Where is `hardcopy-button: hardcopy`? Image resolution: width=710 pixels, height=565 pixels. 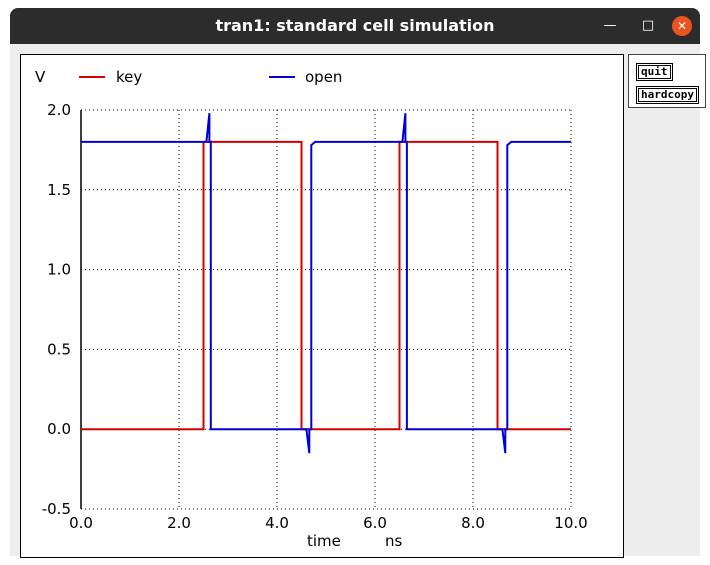 hardcopy-button: hardcopy is located at coordinates (667, 95).